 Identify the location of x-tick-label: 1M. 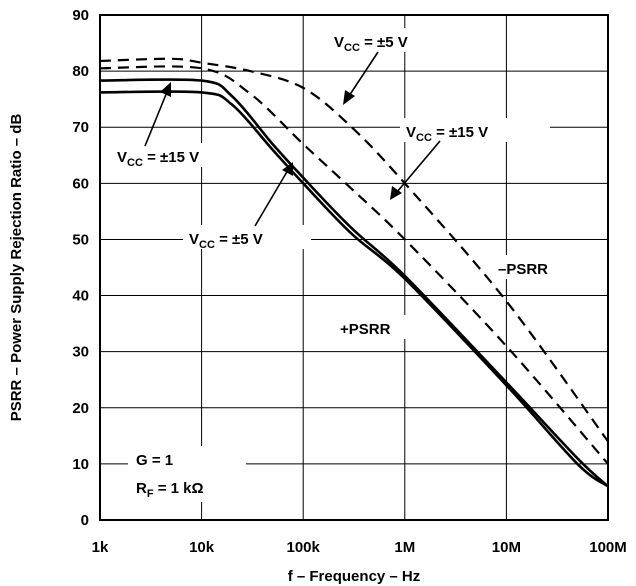
(404, 547).